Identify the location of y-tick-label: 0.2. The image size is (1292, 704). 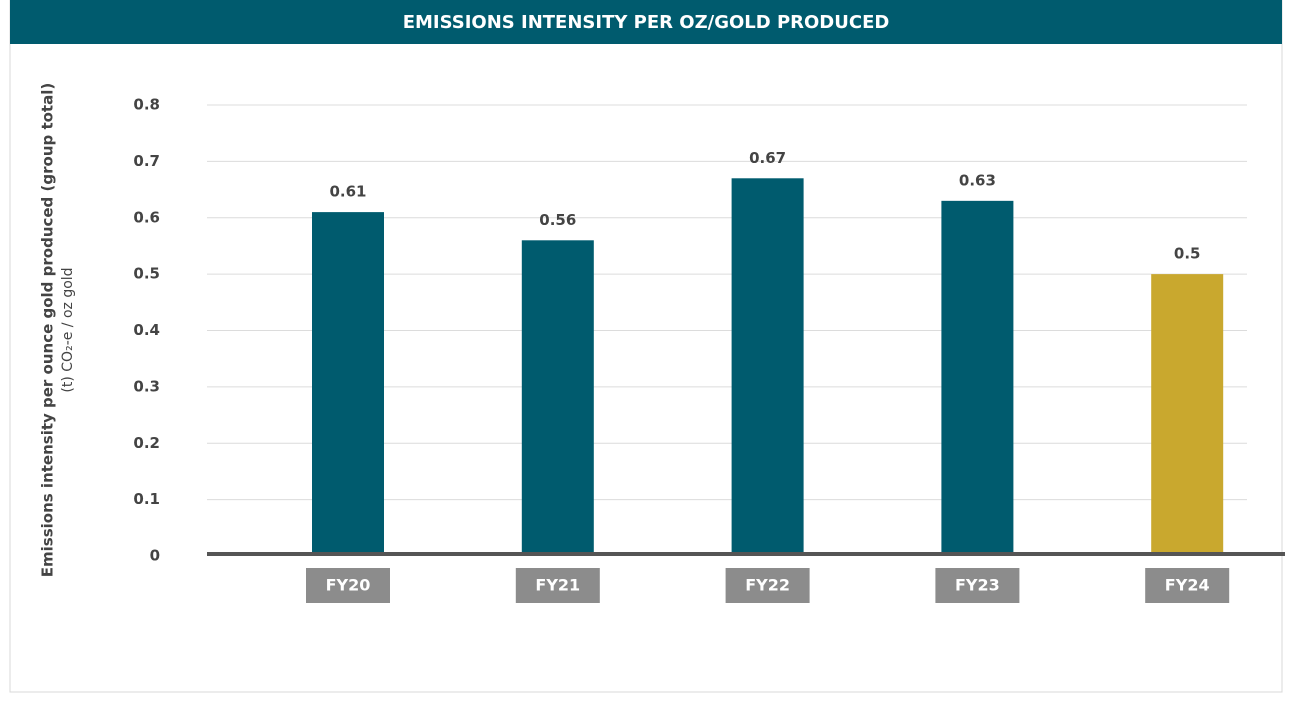
(146, 443).